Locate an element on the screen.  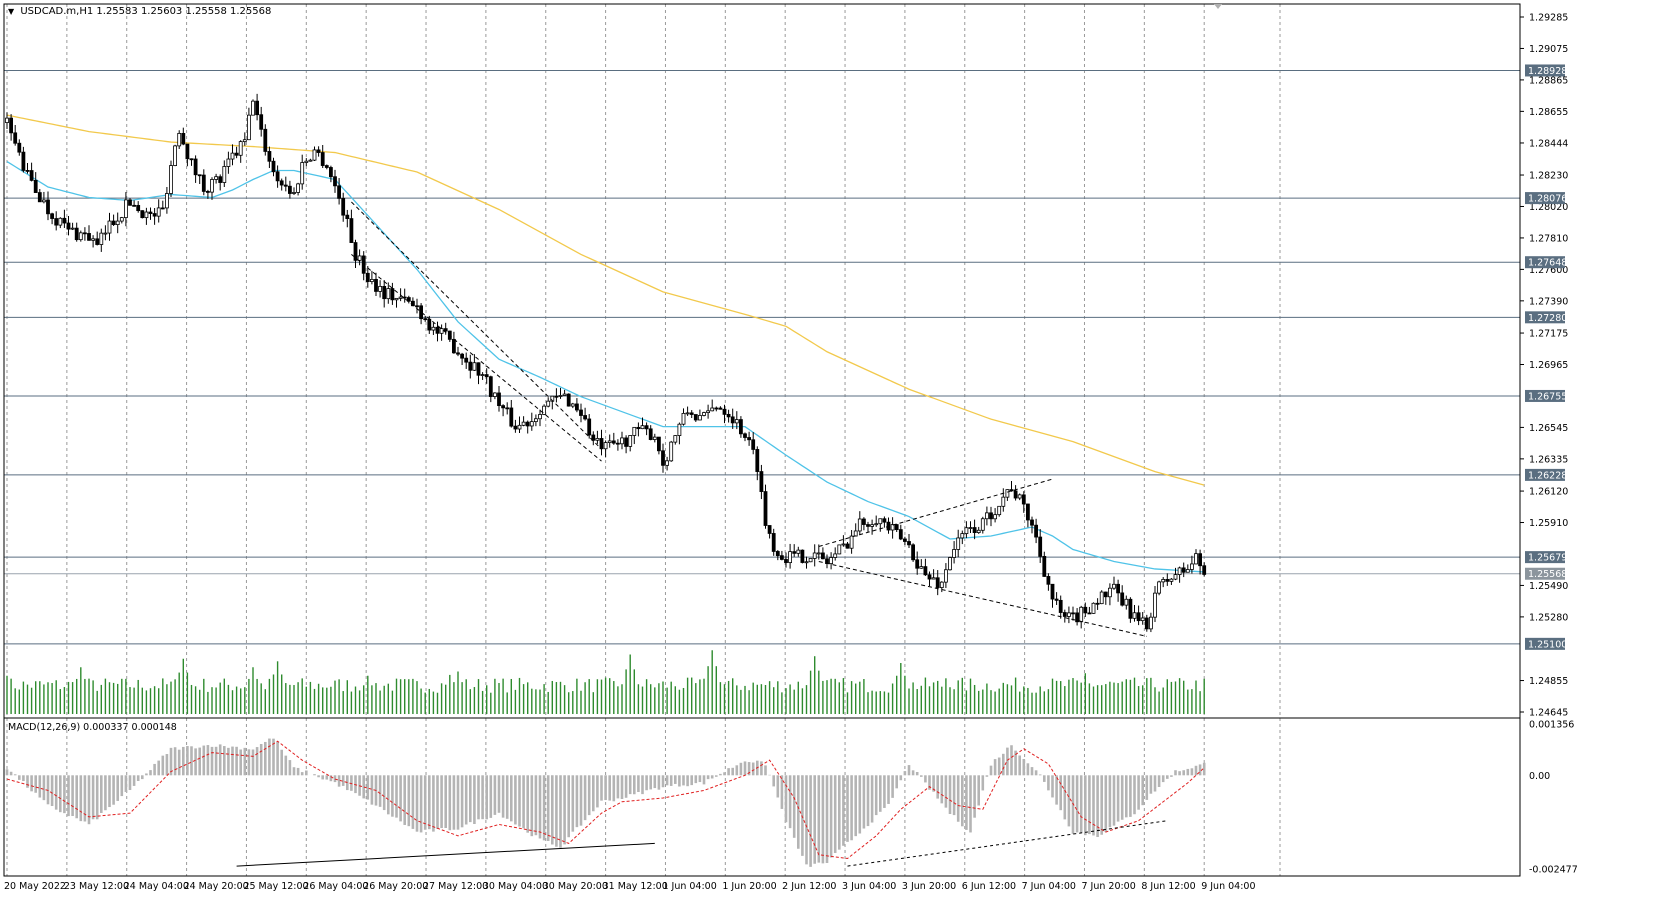
x-tick-label: 1 Jun 20:00 is located at coordinates (749, 886).